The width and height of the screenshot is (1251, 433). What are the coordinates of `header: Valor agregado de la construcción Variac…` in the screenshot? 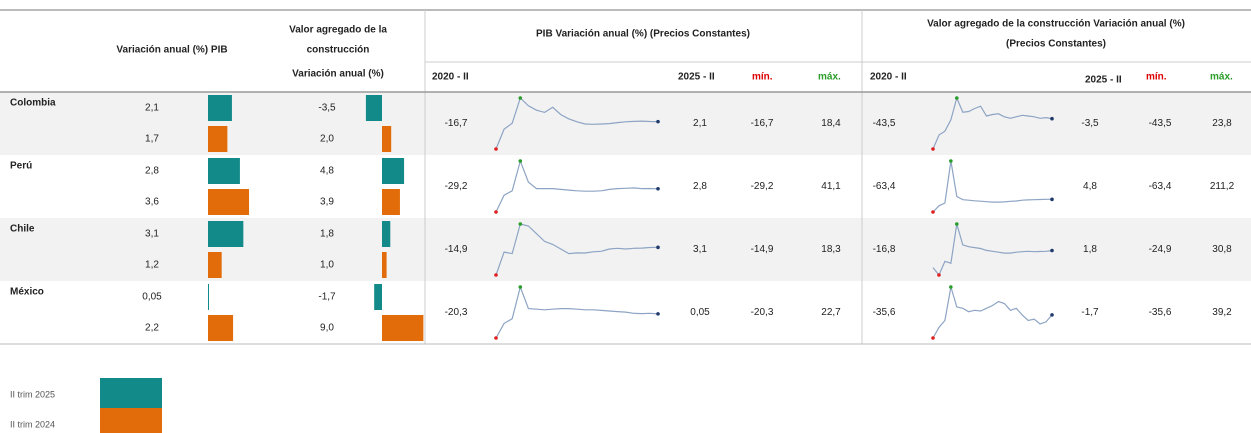 It's located at (1056, 24).